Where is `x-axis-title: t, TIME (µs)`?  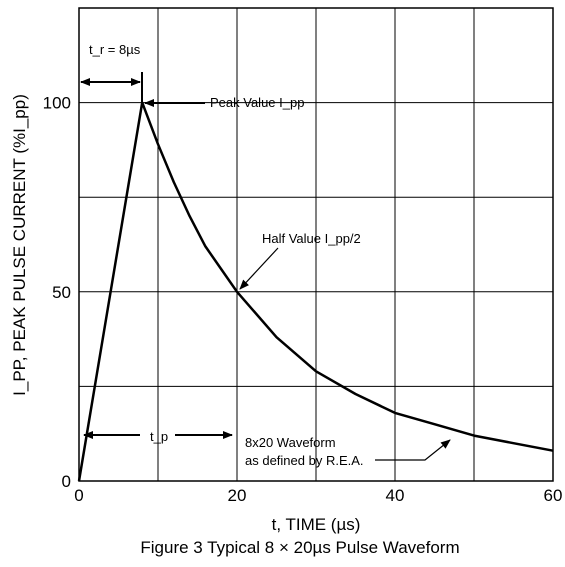 x-axis-title: t, TIME (µs) is located at coordinates (316, 524).